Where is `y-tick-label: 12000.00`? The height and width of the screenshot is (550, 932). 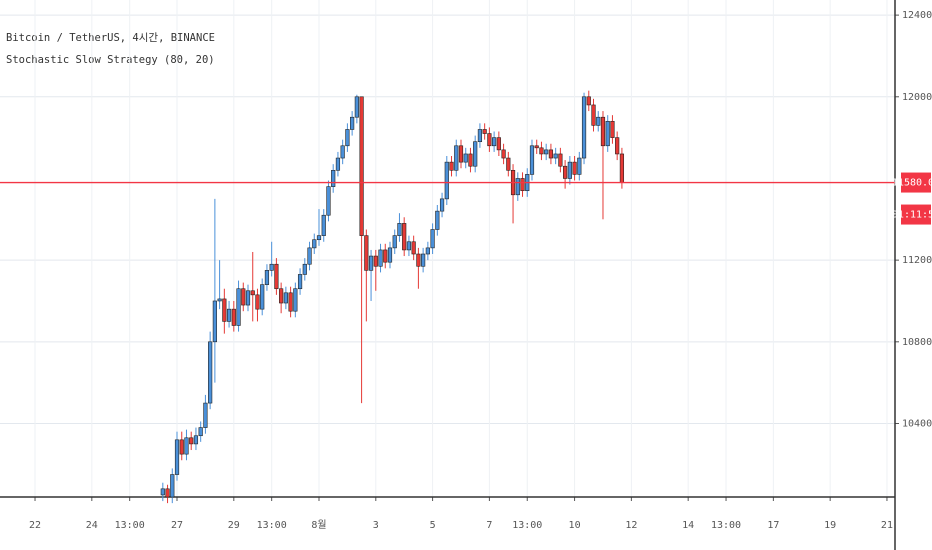 y-tick-label: 12000.00 is located at coordinates (917, 97).